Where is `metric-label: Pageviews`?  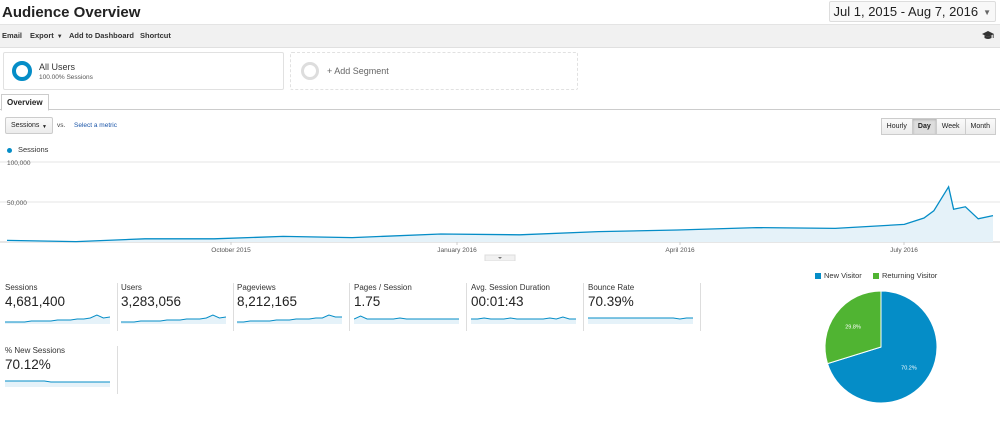
metric-label: Pageviews is located at coordinates (256, 287).